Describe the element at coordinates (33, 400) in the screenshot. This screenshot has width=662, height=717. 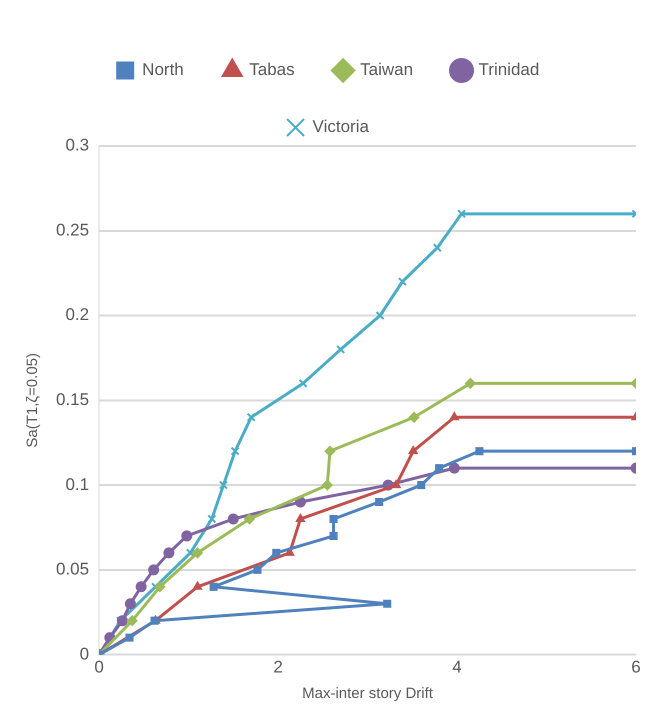
I see `y-axis-title: Sa(T1,ζ=0.05)` at that location.